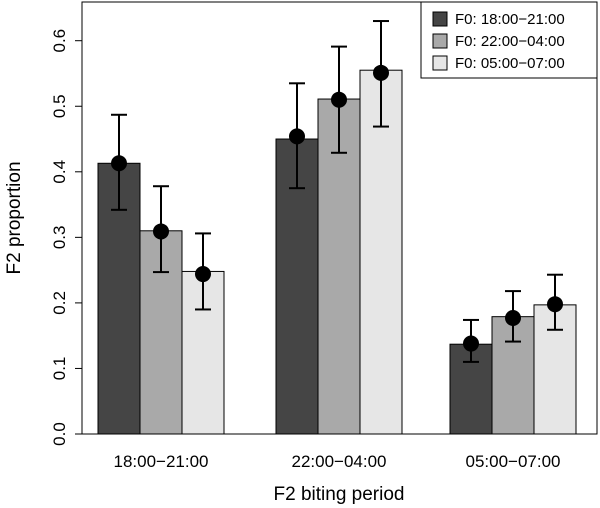 The width and height of the screenshot is (600, 508). I want to click on y-axis-title: F2 proportion, so click(14, 217).